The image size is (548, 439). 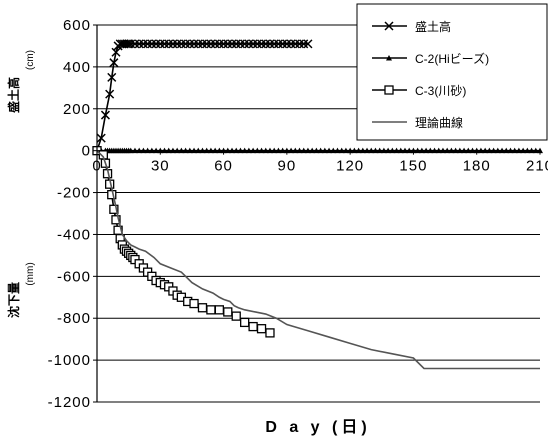 I want to click on y-tick-label-5: -400, so click(x=74, y=234).